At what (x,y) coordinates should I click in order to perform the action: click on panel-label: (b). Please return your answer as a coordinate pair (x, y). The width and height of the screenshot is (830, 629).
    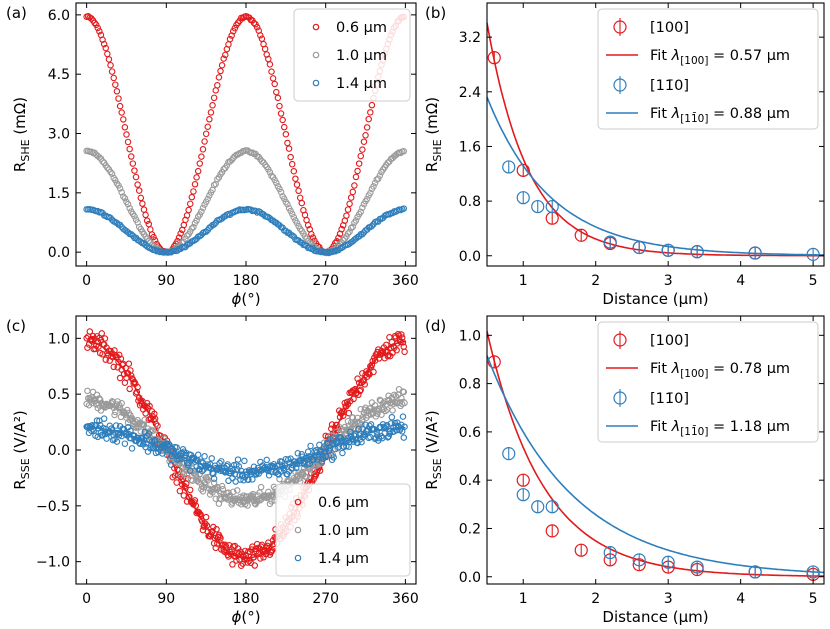
    Looking at the image, I should click on (435, 13).